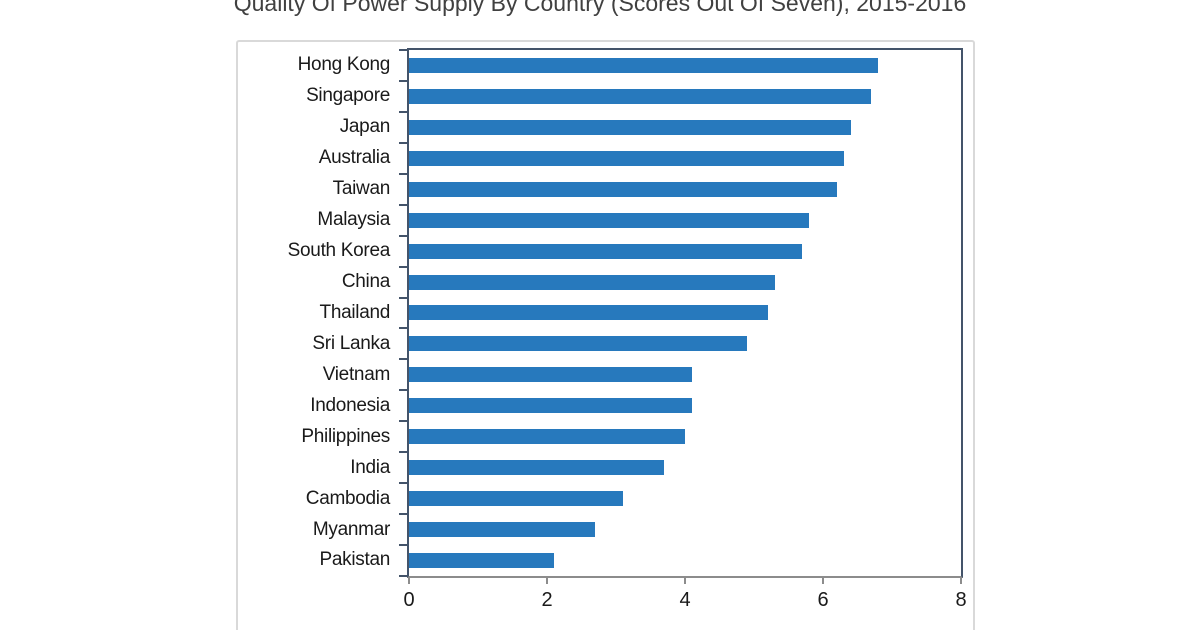  I want to click on category-label: Sri Lanka, so click(351, 343).